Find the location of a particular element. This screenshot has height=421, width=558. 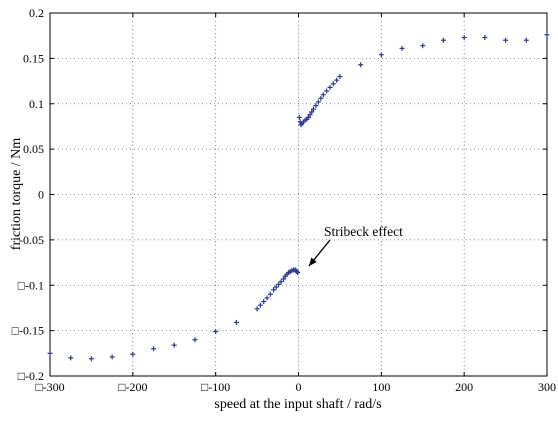

x-tick-label: 100 is located at coordinates (381, 387).